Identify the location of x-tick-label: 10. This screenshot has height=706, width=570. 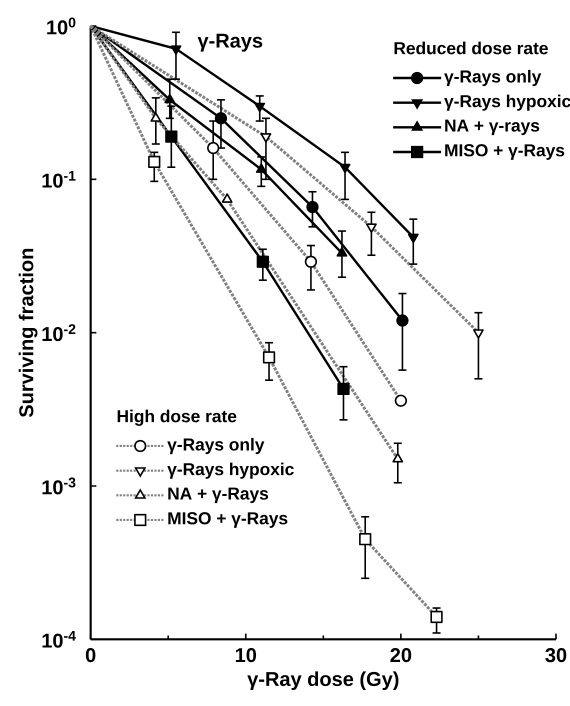
(246, 655).